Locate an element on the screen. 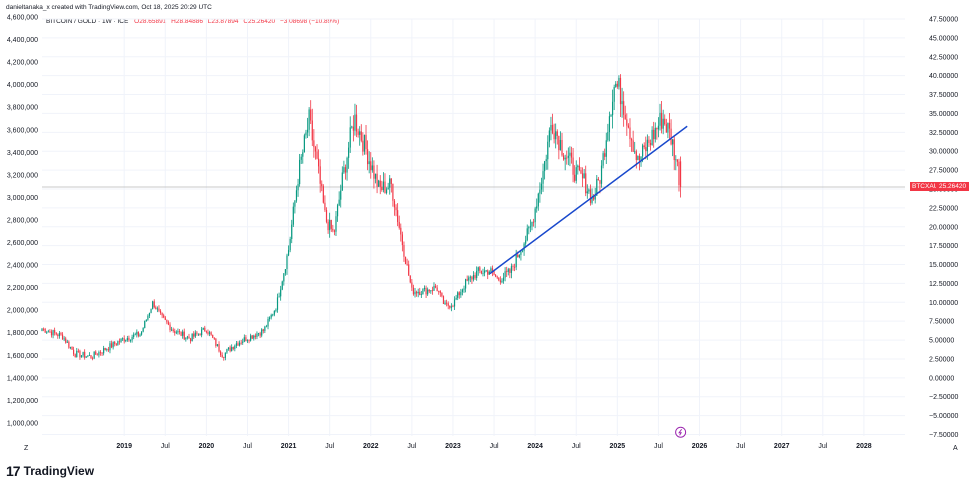  right-axis-tick-label: 5.00000 is located at coordinates (941, 341).